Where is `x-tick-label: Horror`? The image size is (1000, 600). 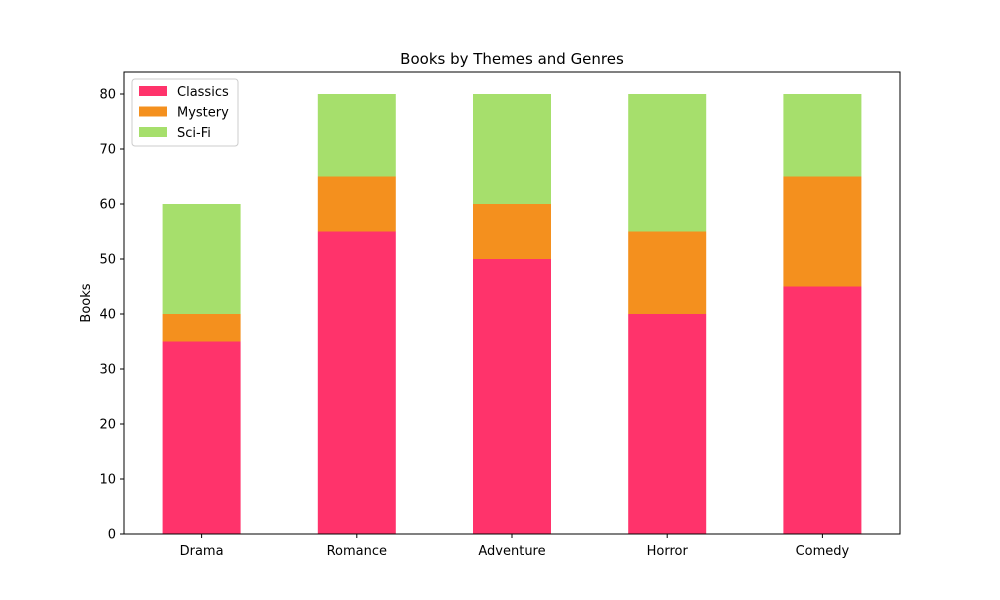
x-tick-label: Horror is located at coordinates (668, 551).